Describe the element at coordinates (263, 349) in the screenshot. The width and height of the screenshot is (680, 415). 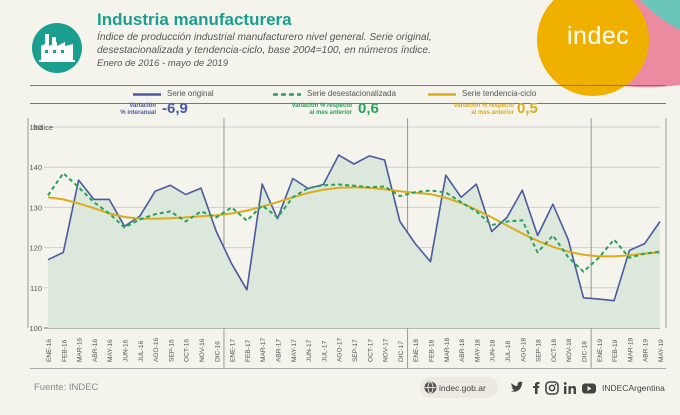
I see `x-tick-label: MAR-17` at that location.